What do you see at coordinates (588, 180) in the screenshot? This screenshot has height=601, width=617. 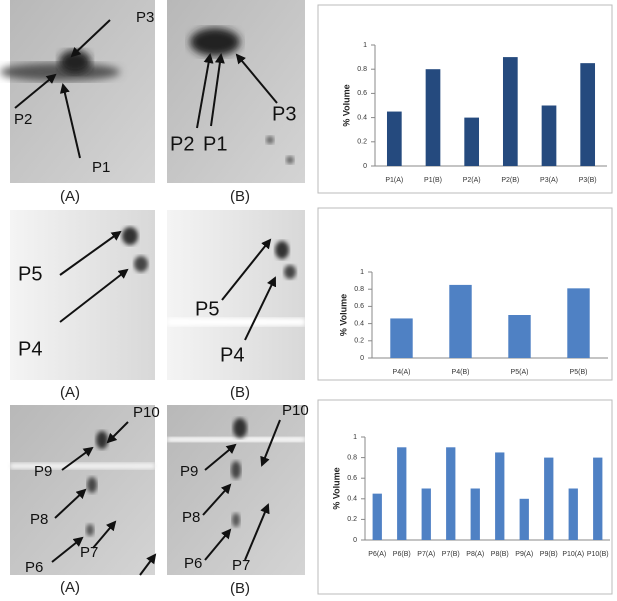 I see `x-tick-label: P3(B)` at bounding box center [588, 180].